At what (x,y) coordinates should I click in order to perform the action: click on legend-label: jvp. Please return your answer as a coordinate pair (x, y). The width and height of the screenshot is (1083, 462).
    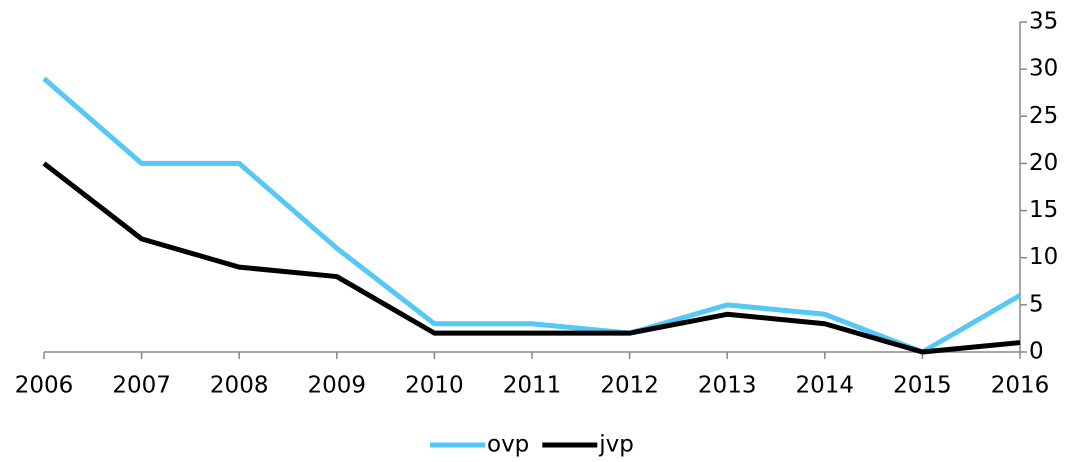
    Looking at the image, I should click on (616, 445).